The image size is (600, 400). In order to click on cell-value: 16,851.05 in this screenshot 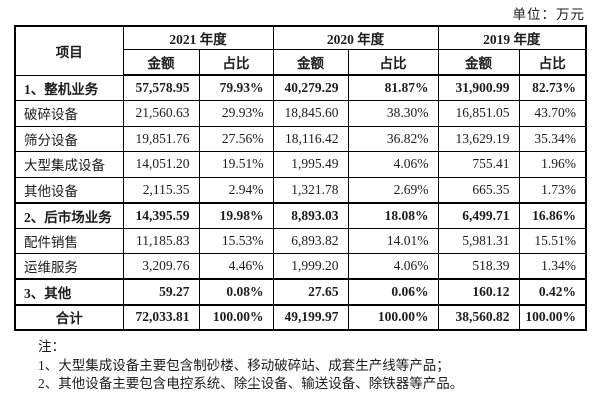, I will do `click(478, 113)`.